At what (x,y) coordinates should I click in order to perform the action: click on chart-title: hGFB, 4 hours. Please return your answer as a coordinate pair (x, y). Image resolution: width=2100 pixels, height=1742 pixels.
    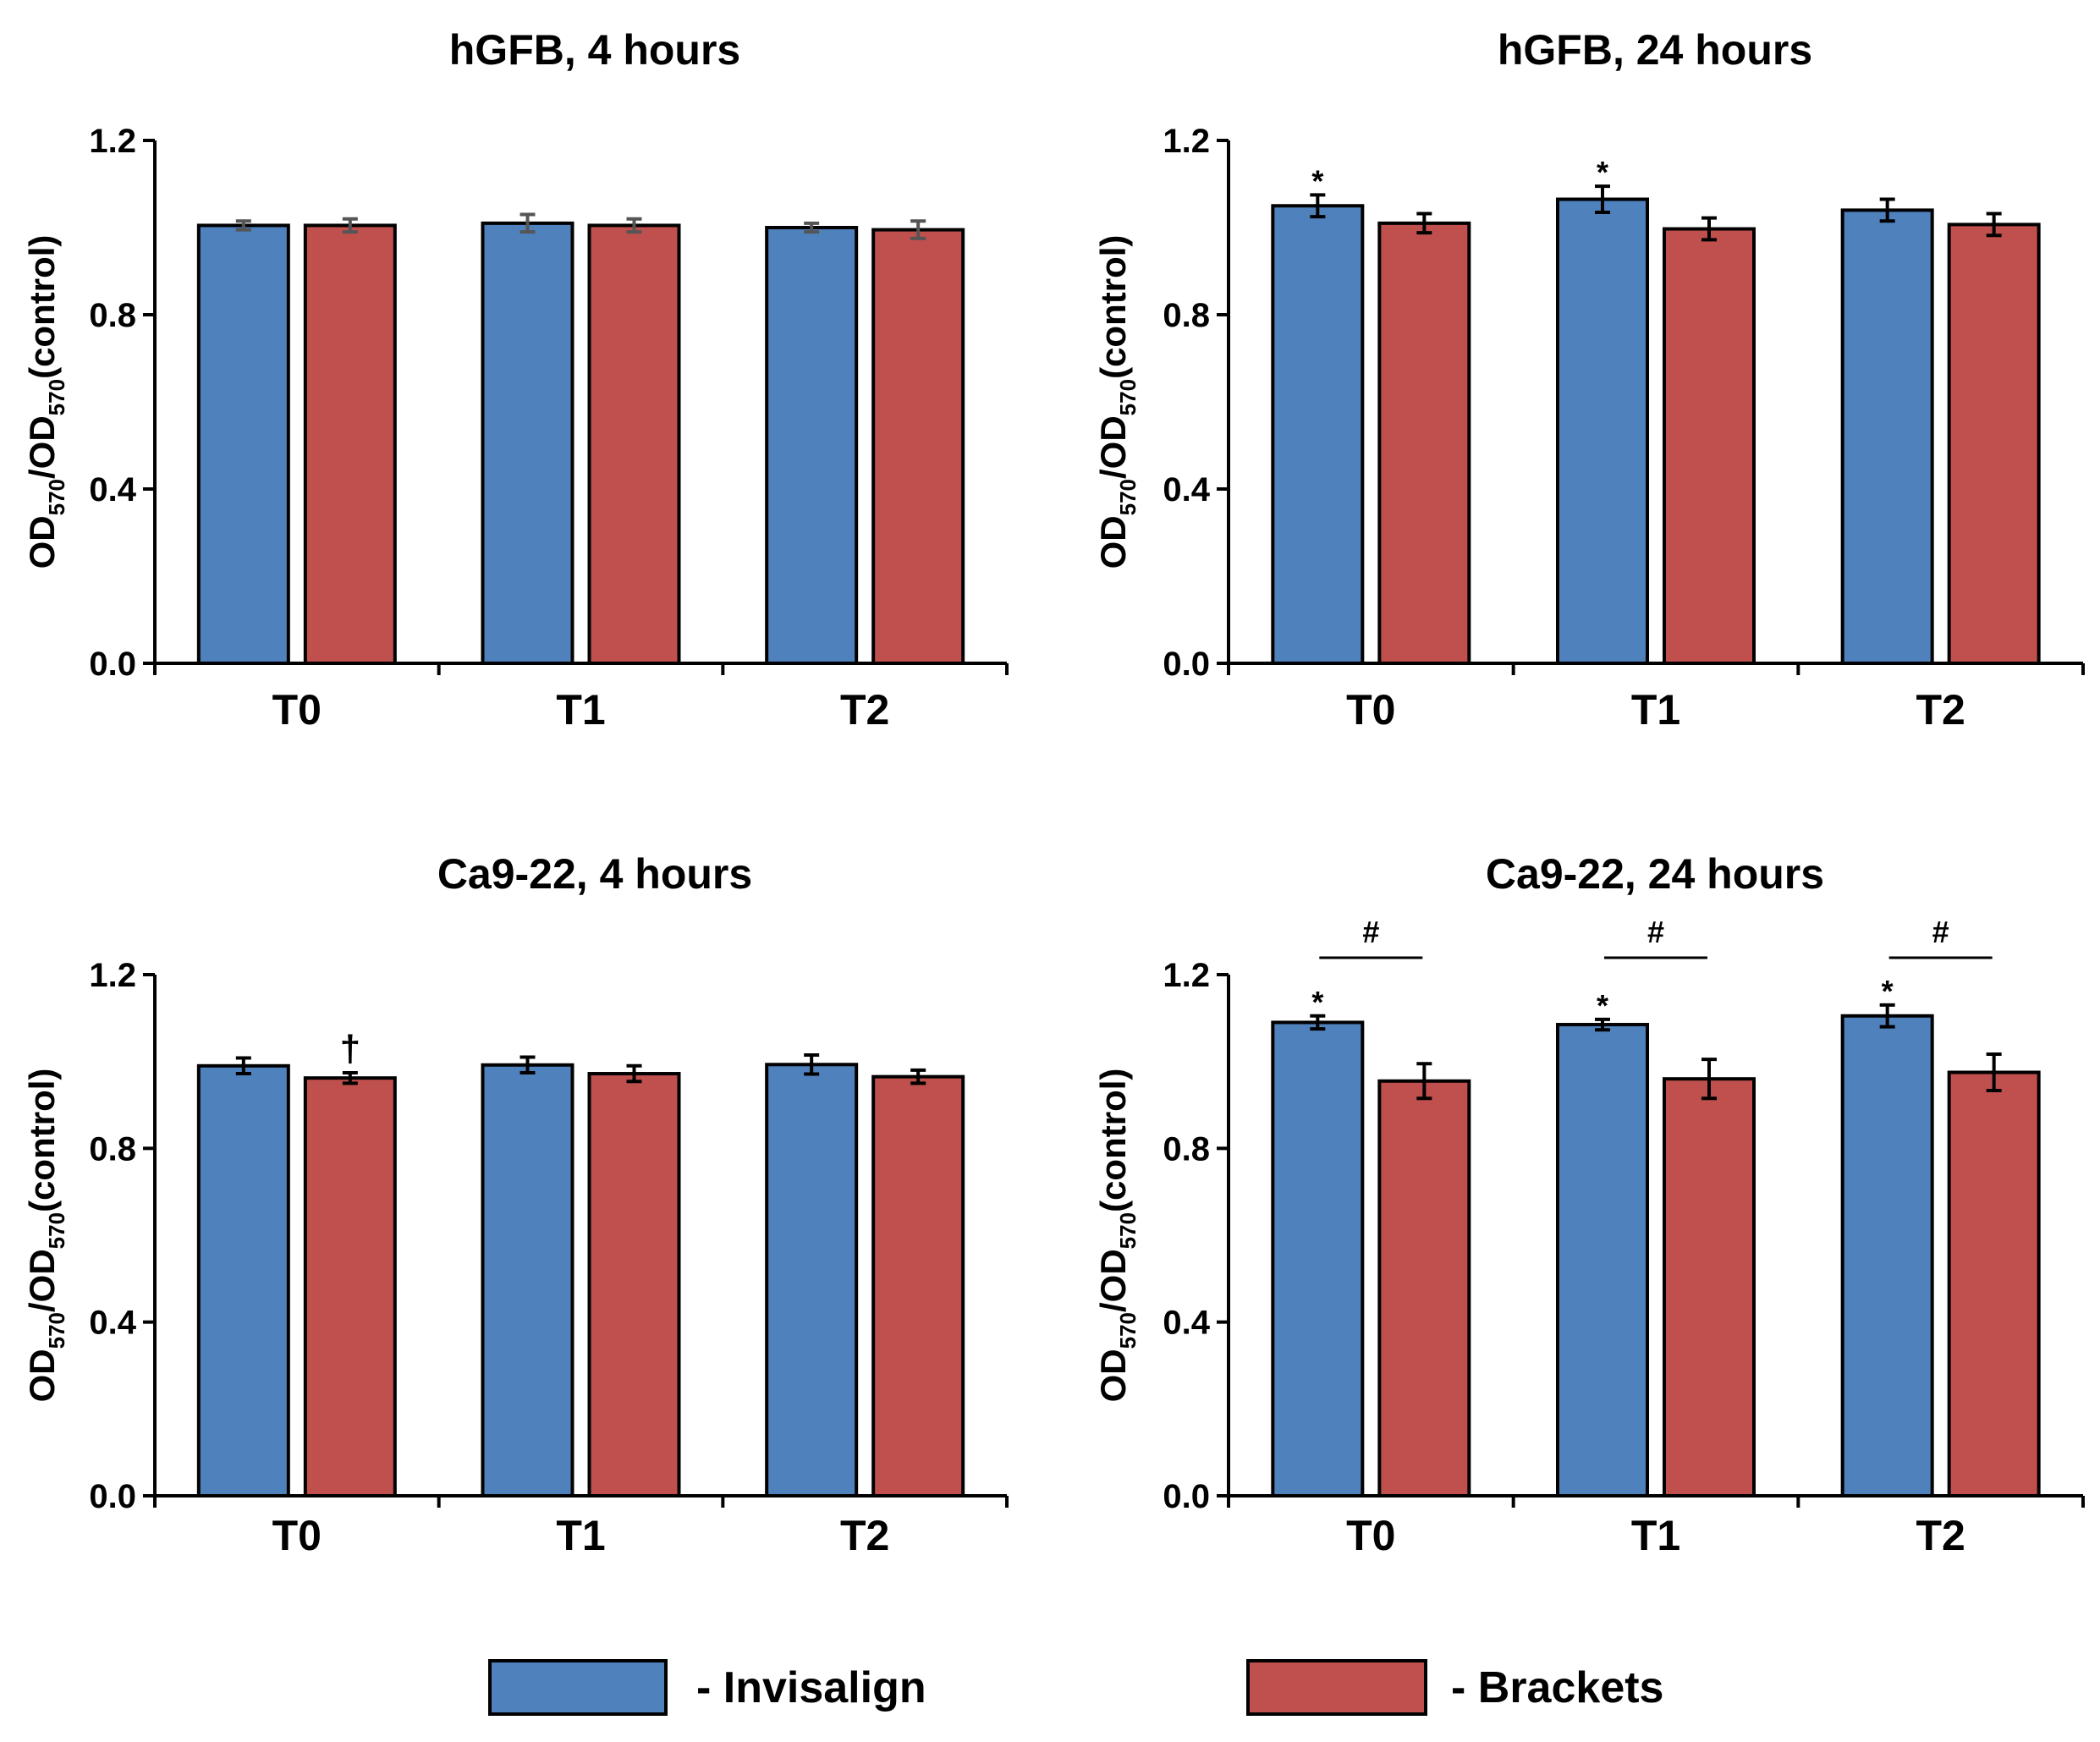
    Looking at the image, I should click on (595, 50).